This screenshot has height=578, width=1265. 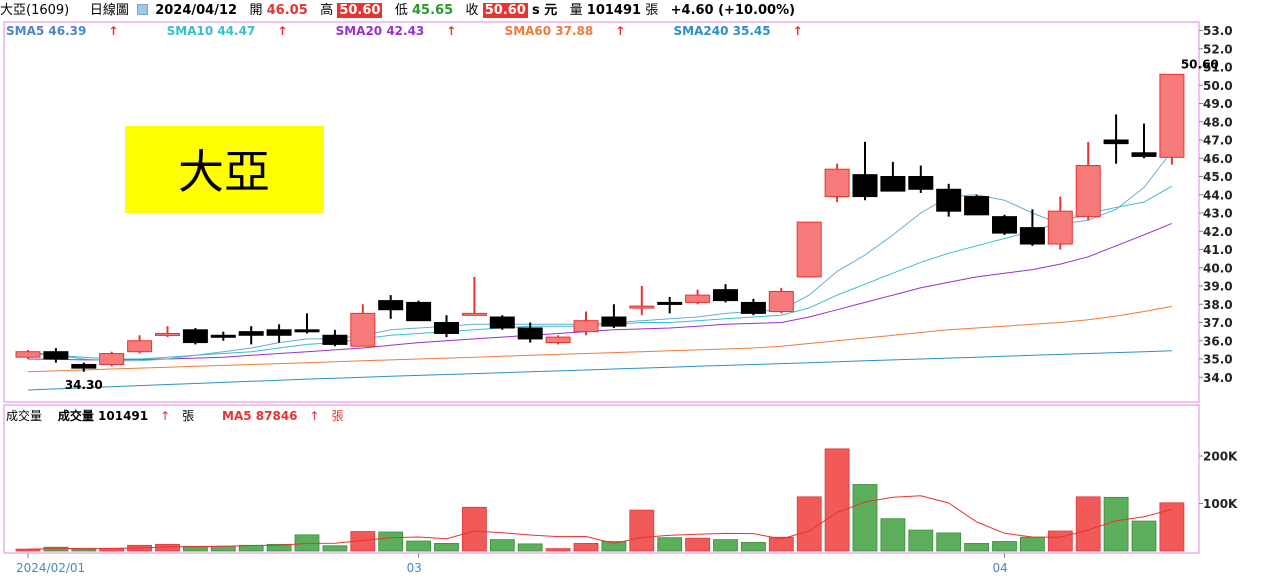 I want to click on price-tick-label: 37.0, so click(x=1218, y=323).